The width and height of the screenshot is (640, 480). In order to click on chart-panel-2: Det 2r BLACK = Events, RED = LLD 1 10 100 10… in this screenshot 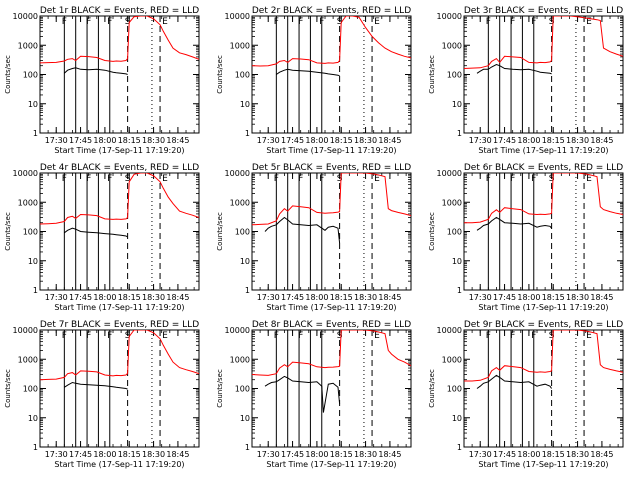, I will do `click(314, 80)`.